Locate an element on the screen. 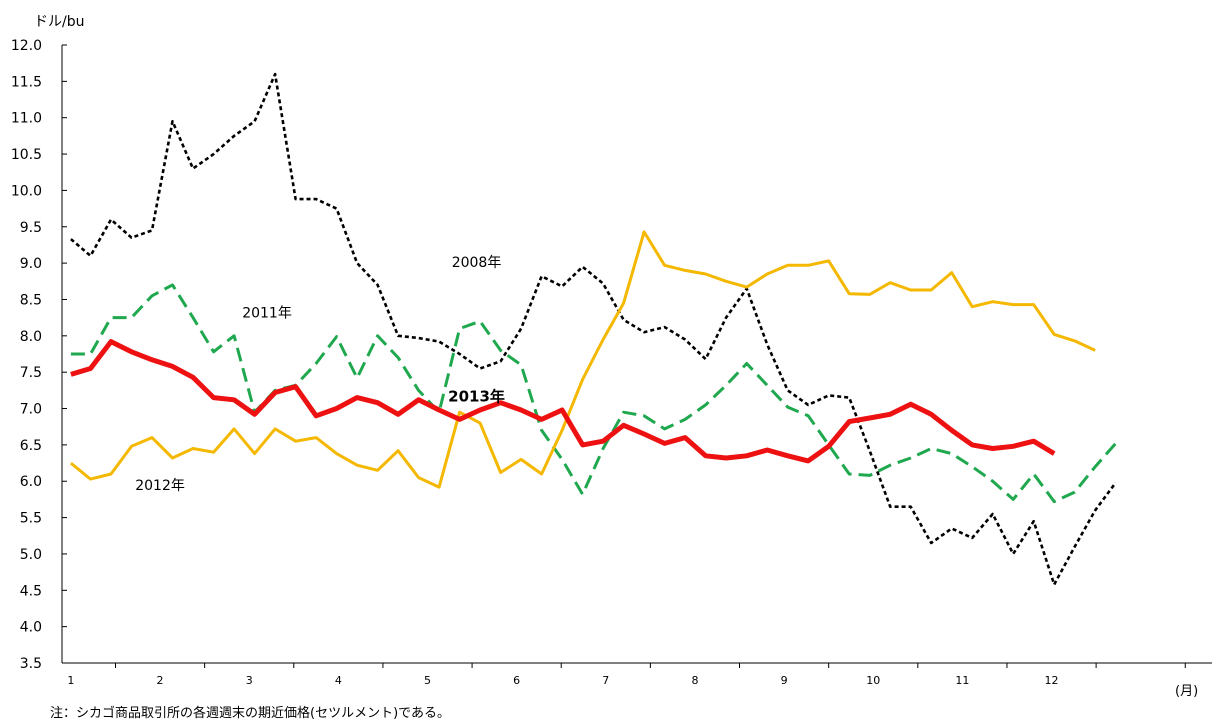 This screenshot has width=1218, height=722. x-tick-label: 3 is located at coordinates (249, 680).